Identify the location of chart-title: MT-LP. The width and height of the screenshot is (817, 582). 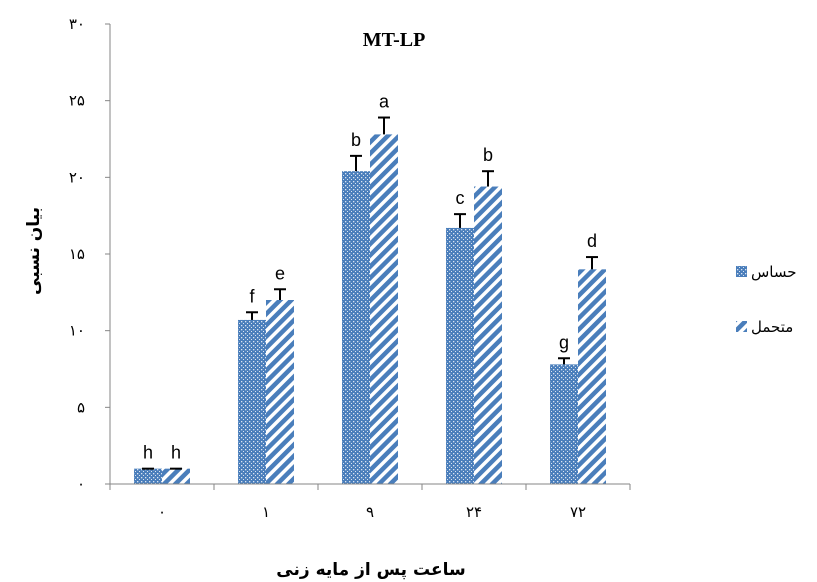
(394, 40).